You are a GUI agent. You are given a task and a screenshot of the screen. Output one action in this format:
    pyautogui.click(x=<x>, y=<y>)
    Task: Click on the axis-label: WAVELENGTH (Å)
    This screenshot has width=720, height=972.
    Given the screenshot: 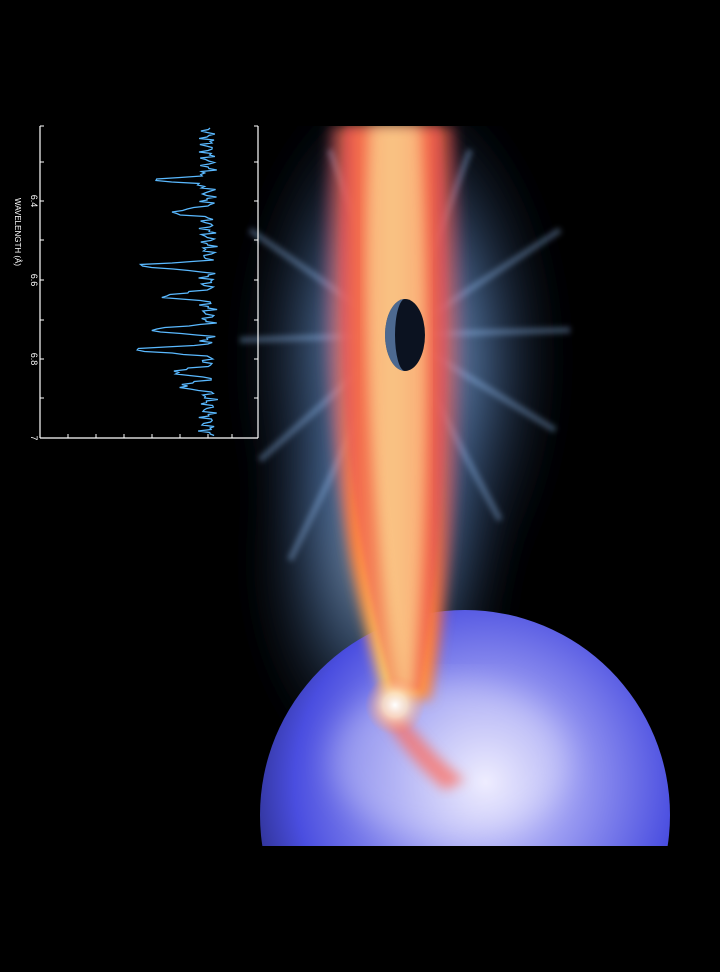 What is the action you would take?
    pyautogui.click(x=17, y=232)
    